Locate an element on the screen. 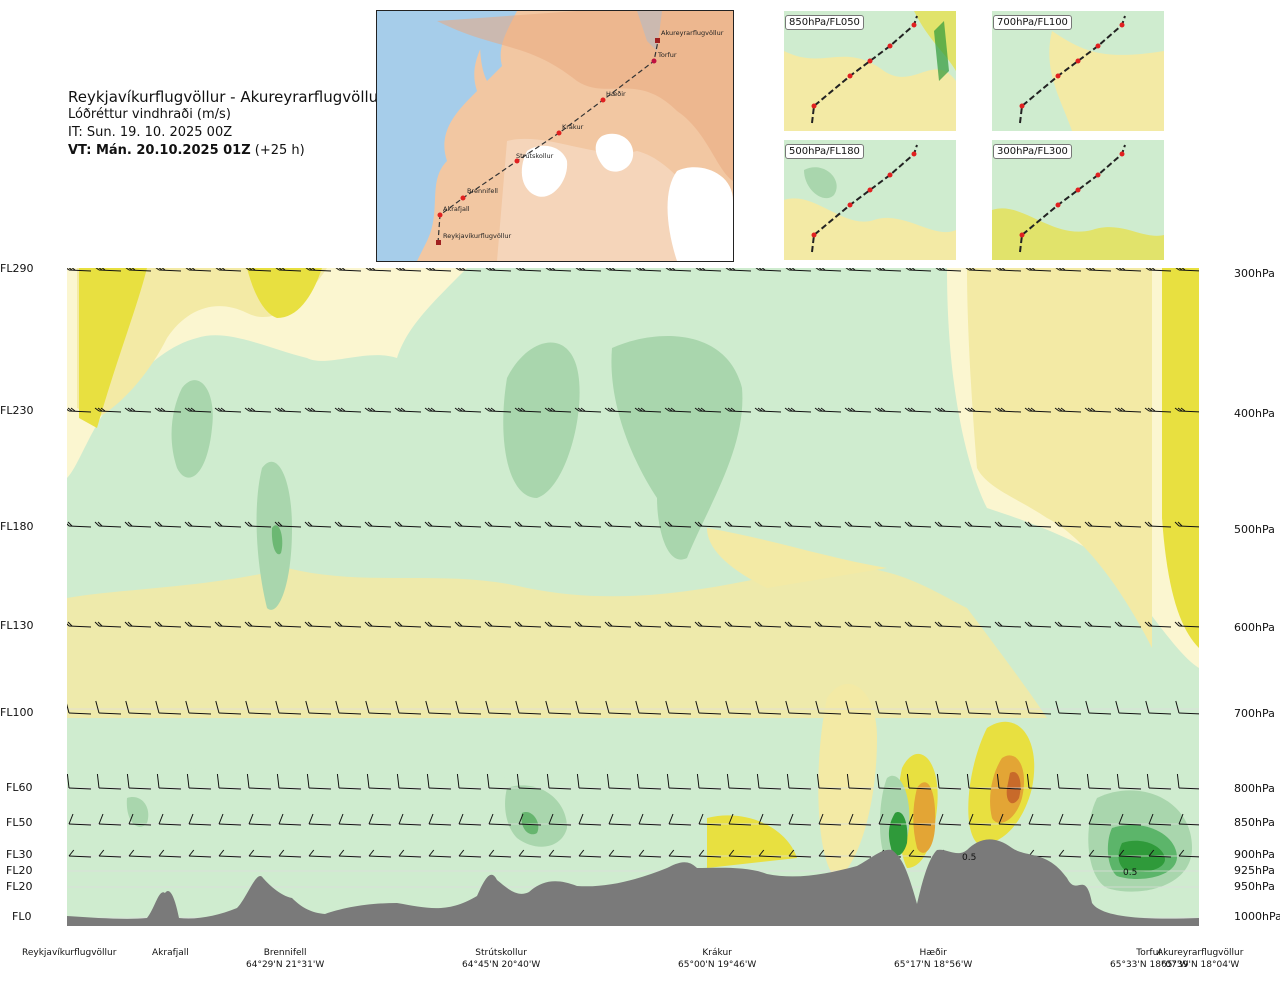 The height and width of the screenshot is (981, 1280). fl-label-20b: FL20 is located at coordinates (19, 886).